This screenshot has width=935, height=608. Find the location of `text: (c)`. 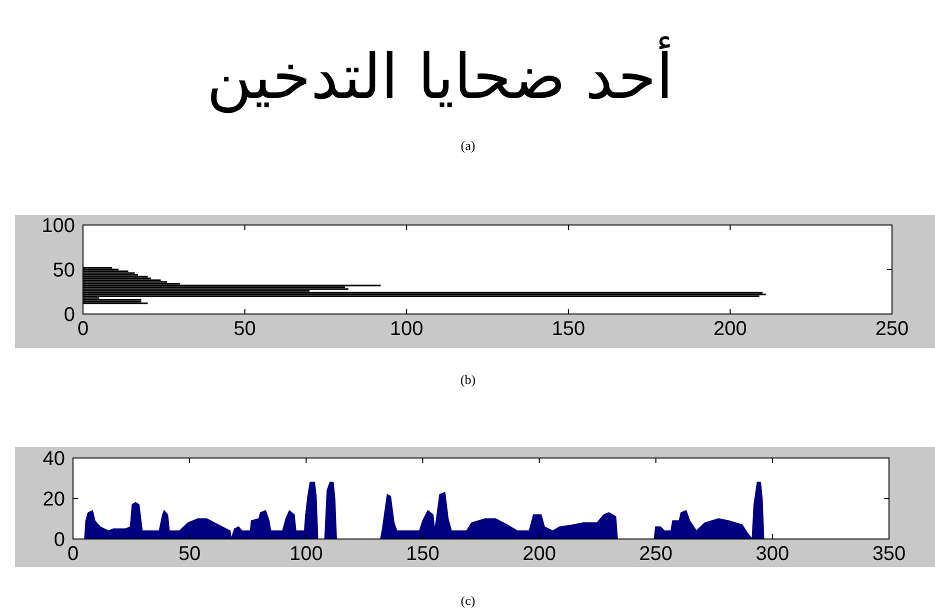

text: (c) is located at coordinates (468, 600).